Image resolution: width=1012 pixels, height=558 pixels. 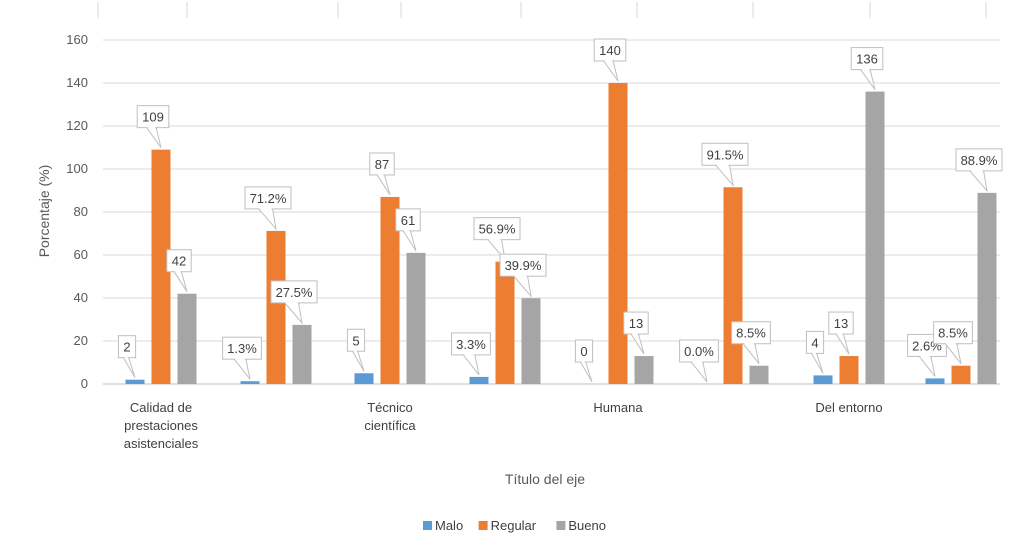 I want to click on legend-swatch-malo, so click(x=427, y=525).